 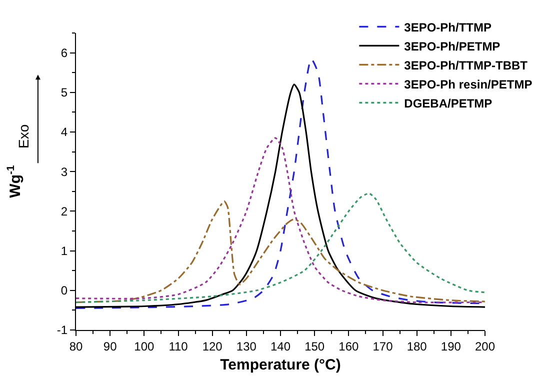 I want to click on x-tick-label: 100, so click(x=144, y=347).